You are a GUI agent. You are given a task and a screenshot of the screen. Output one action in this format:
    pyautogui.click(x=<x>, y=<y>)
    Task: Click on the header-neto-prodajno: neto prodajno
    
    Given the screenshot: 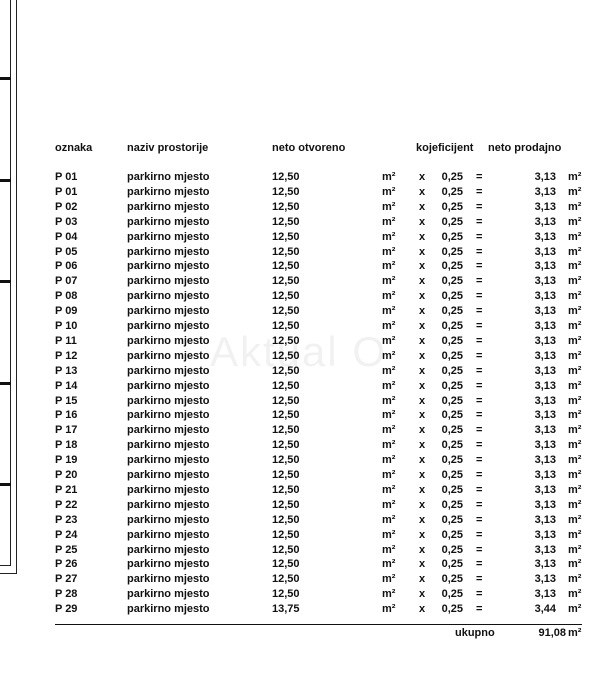 What is the action you would take?
    pyautogui.click(x=525, y=148)
    